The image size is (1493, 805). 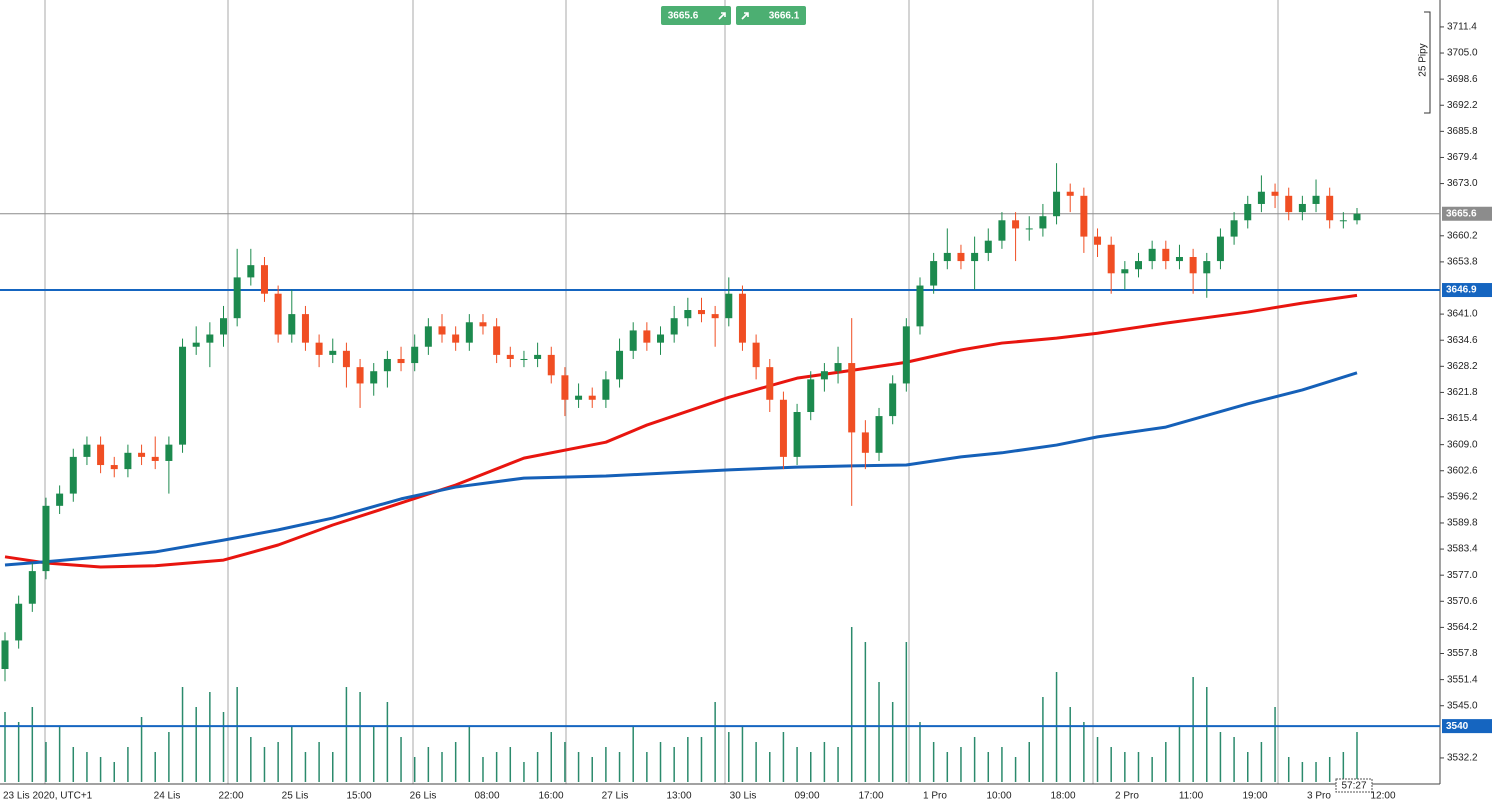 What do you see at coordinates (1462, 27) in the screenshot?
I see `y-tick-label: 3711.4` at bounding box center [1462, 27].